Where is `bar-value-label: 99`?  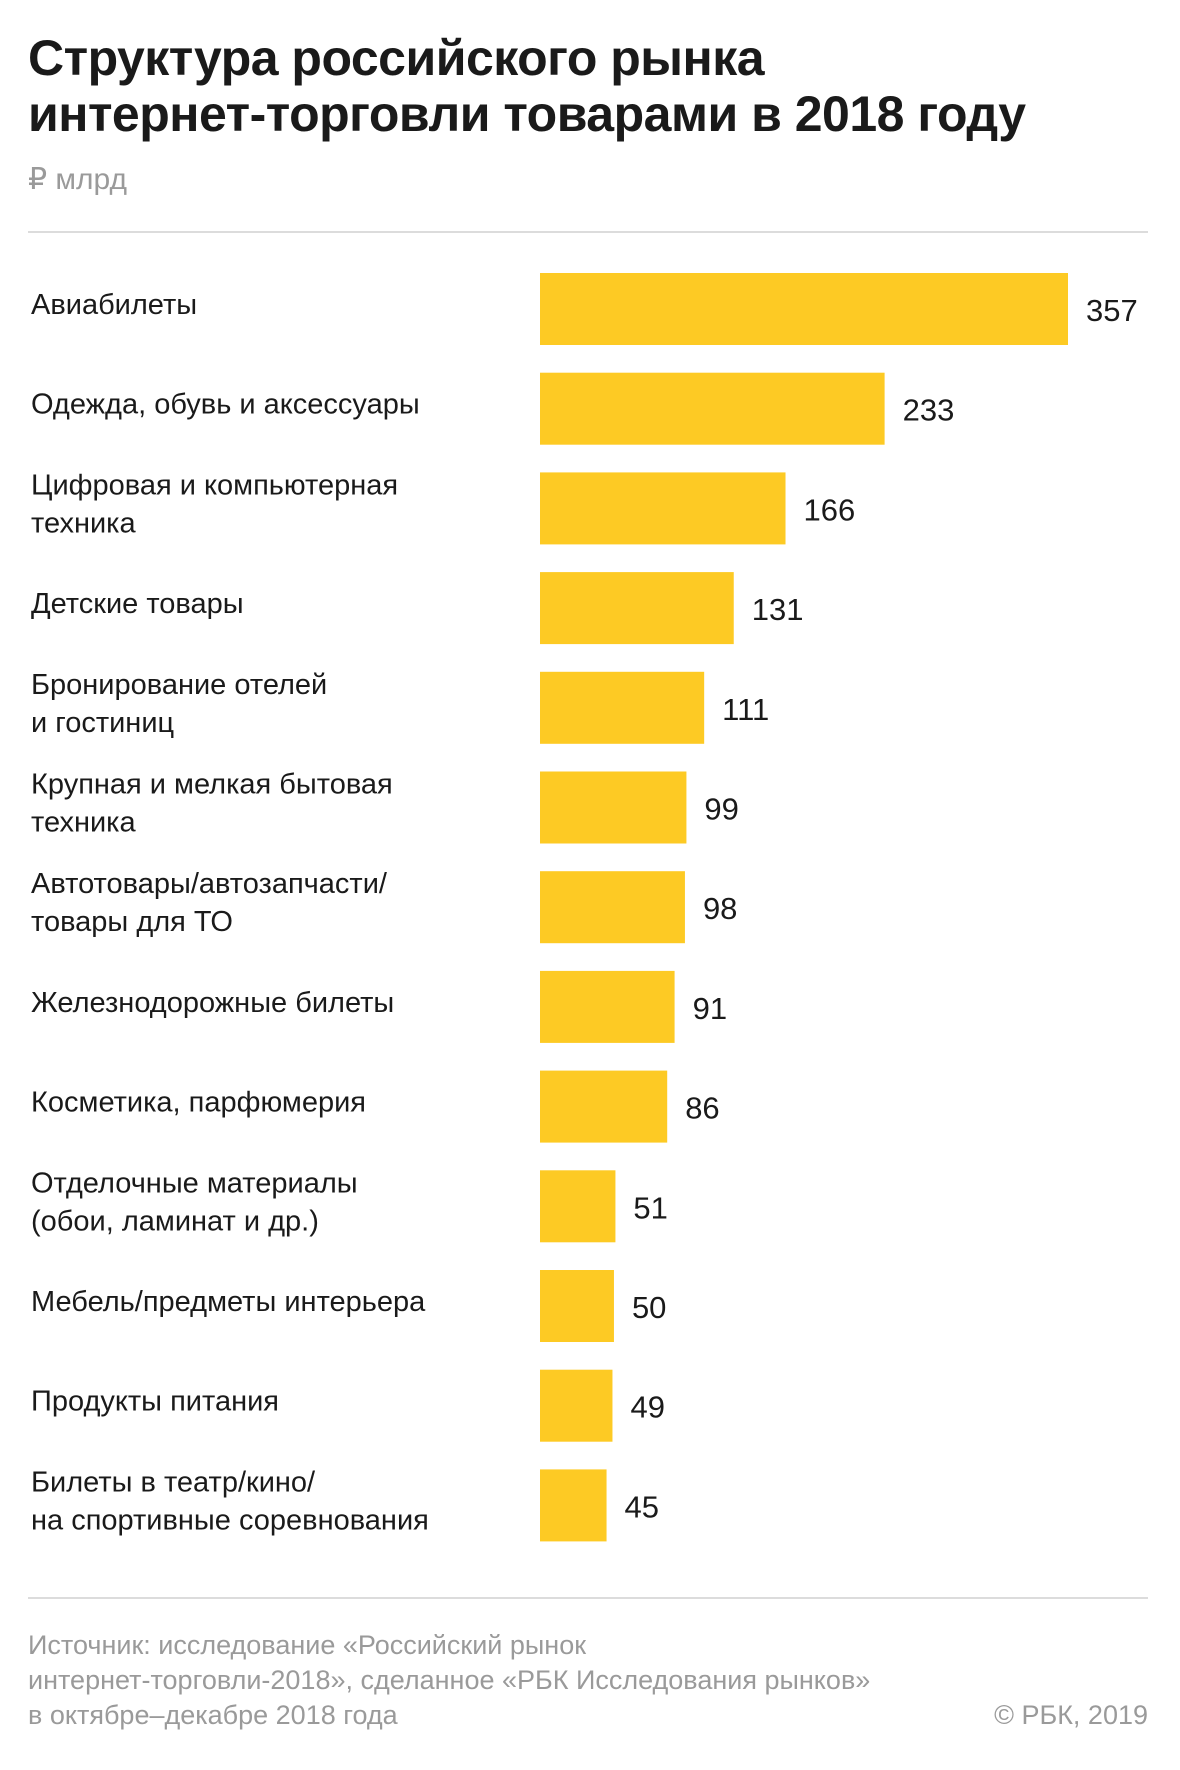 bar-value-label: 99 is located at coordinates (721, 809).